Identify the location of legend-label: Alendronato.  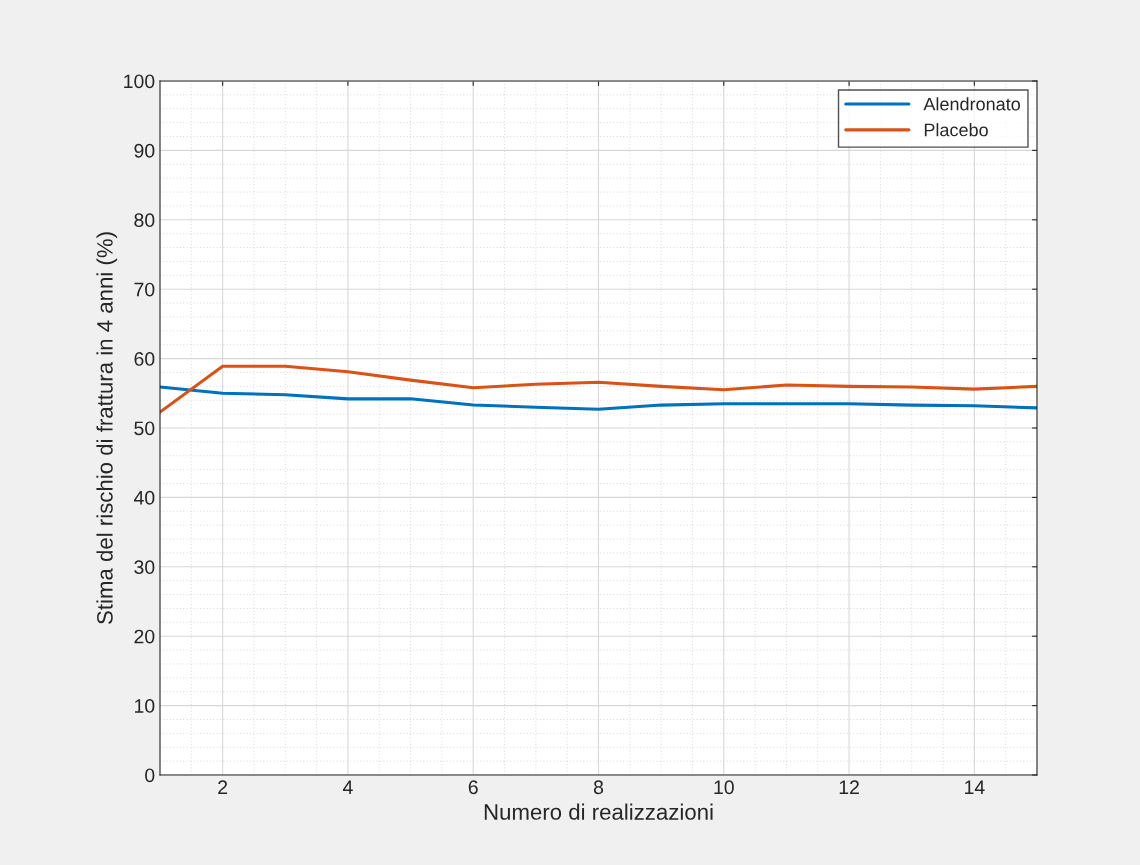
(971, 104).